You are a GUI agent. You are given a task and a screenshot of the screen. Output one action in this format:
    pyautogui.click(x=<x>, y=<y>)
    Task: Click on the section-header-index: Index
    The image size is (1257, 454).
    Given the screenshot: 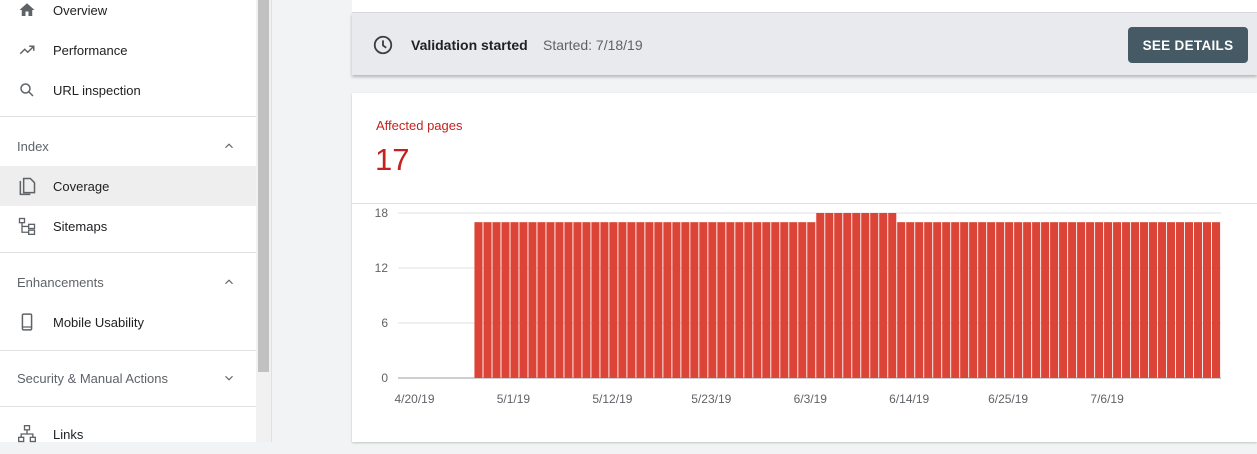 What is the action you would take?
    pyautogui.click(x=128, y=146)
    